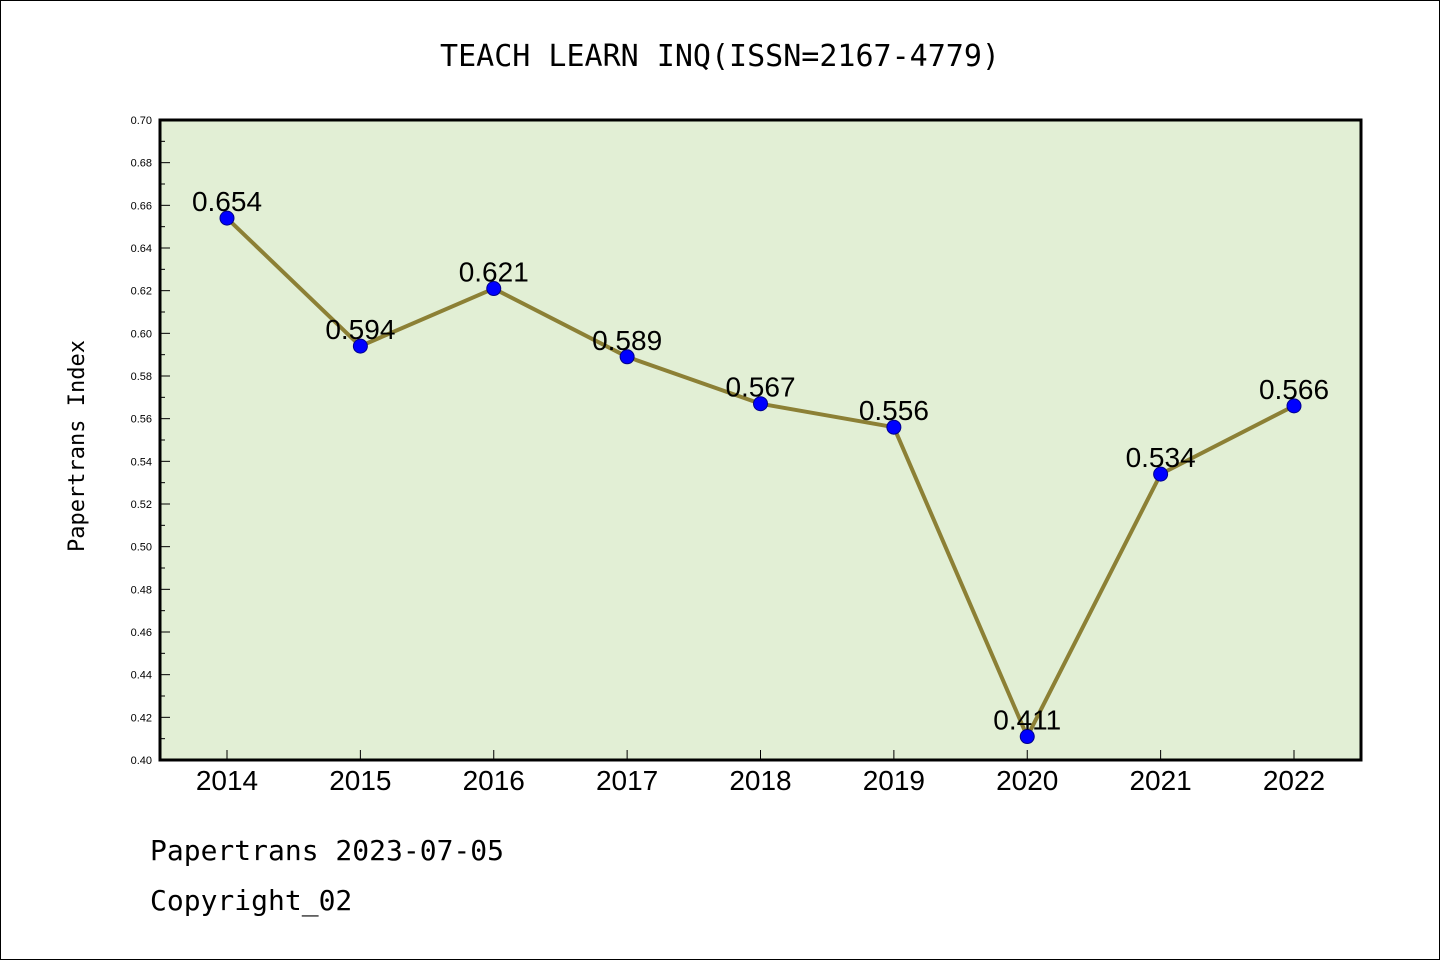 Image resolution: width=1440 pixels, height=960 pixels. Describe the element at coordinates (360, 780) in the screenshot. I see `x-tick-label: 2015` at that location.